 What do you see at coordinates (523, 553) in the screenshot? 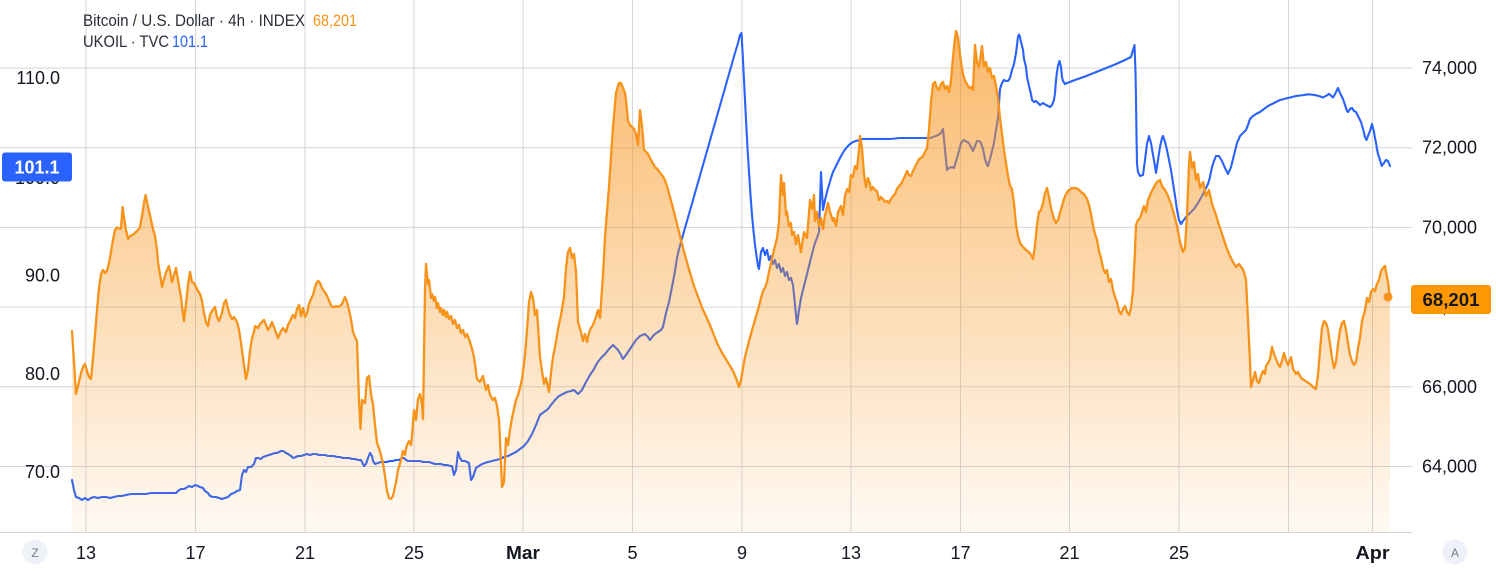
I see `svg-text: Mar` at bounding box center [523, 553].